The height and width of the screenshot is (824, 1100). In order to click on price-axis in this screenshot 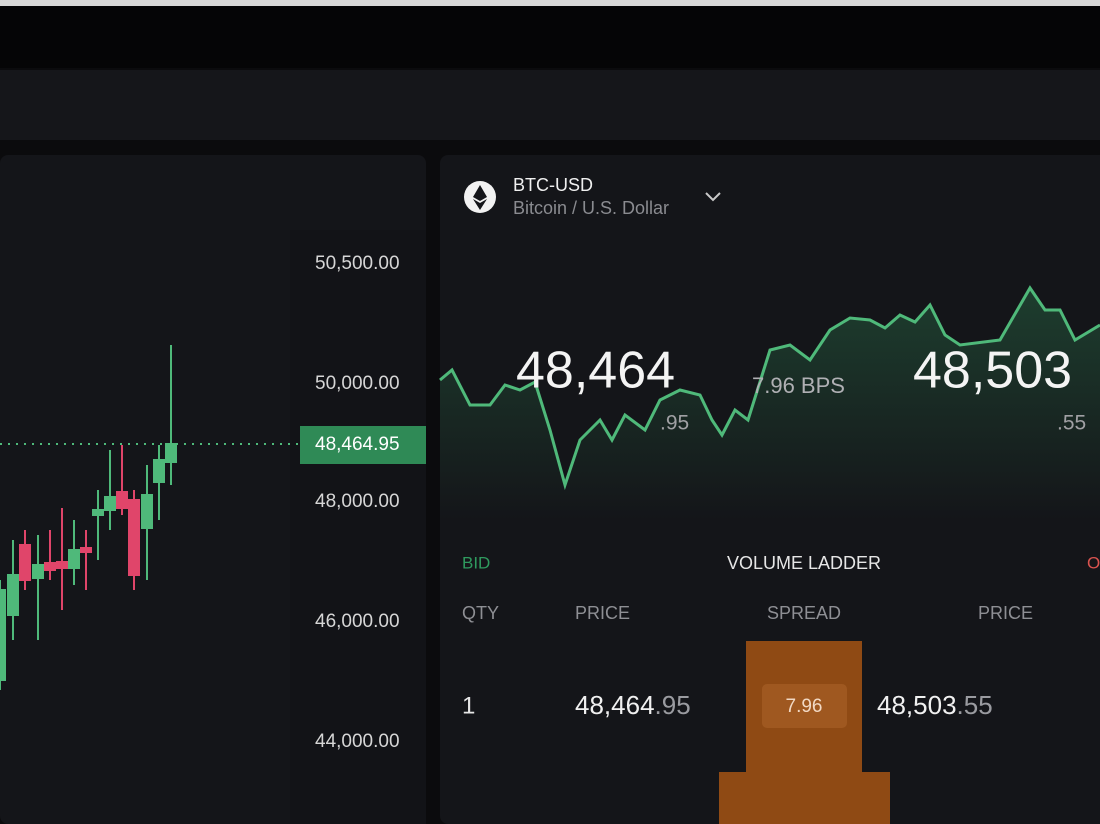, I will do `click(358, 527)`.